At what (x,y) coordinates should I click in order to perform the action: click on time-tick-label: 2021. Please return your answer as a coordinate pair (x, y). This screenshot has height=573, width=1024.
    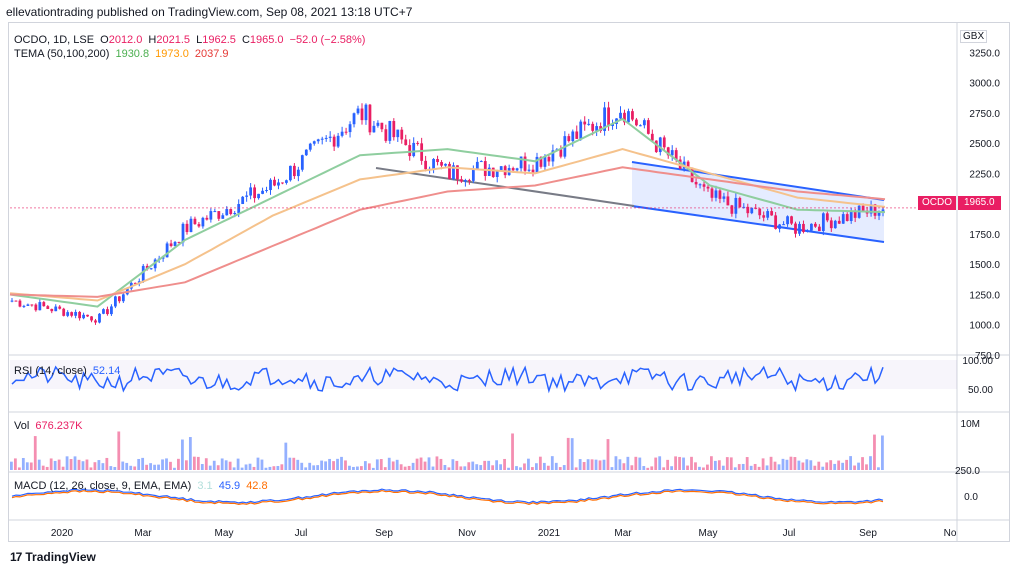
    Looking at the image, I should click on (549, 533).